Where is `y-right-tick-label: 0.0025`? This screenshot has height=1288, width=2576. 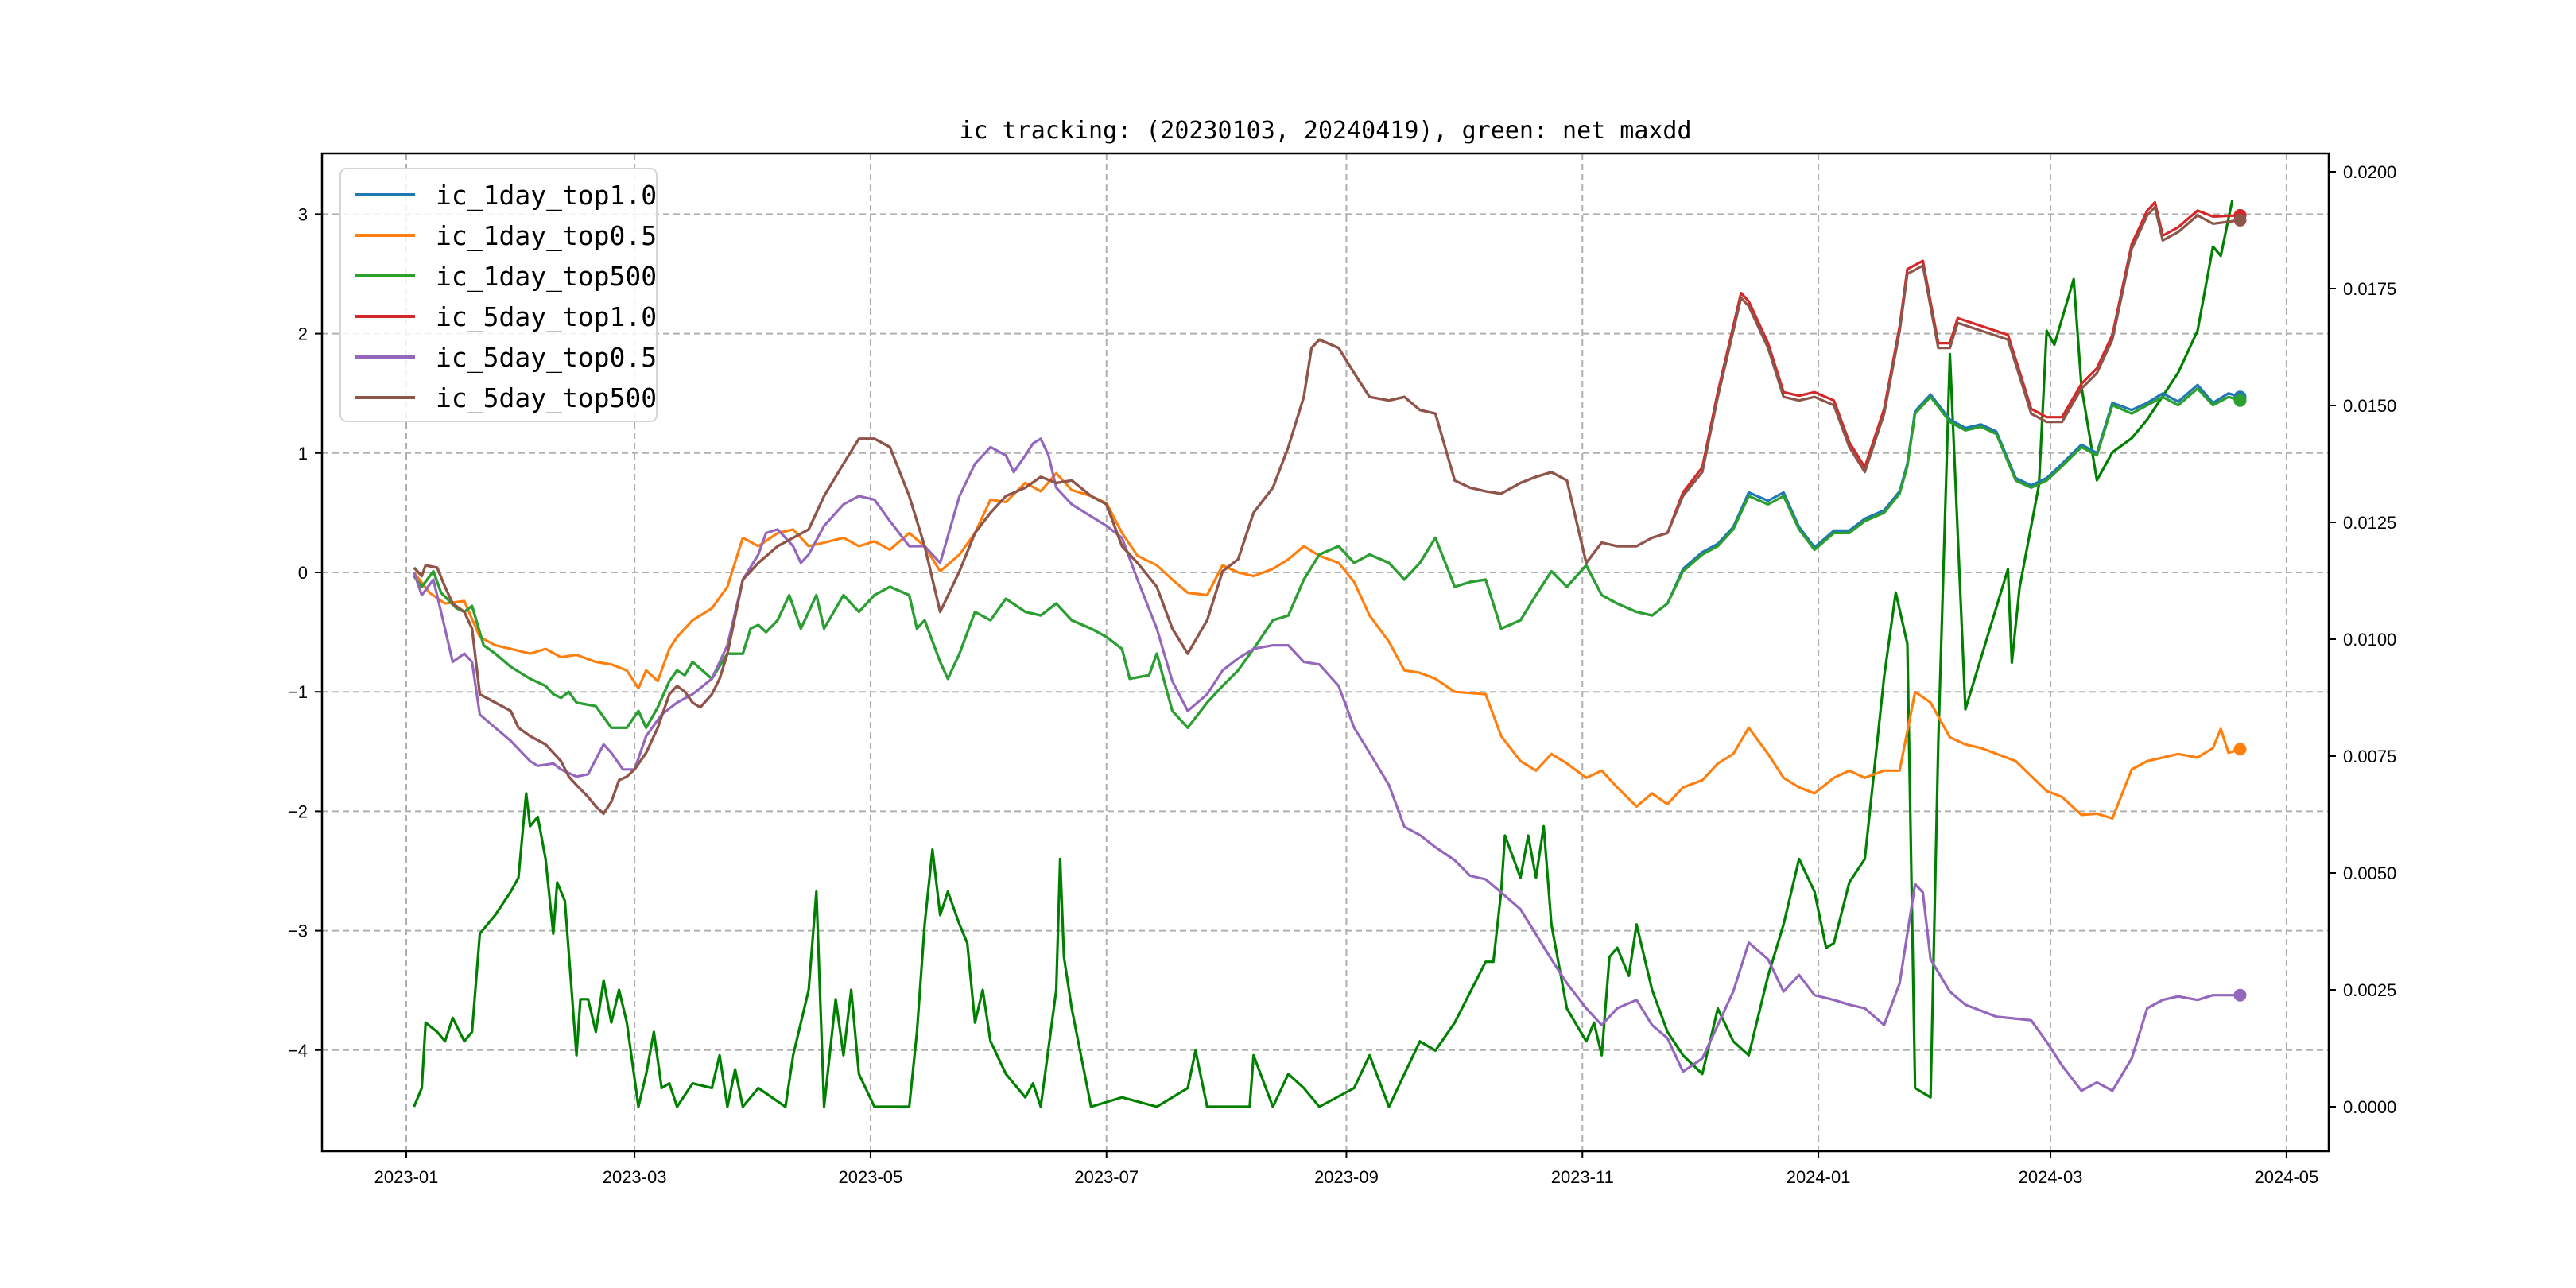
y-right-tick-label: 0.0025 is located at coordinates (2369, 990).